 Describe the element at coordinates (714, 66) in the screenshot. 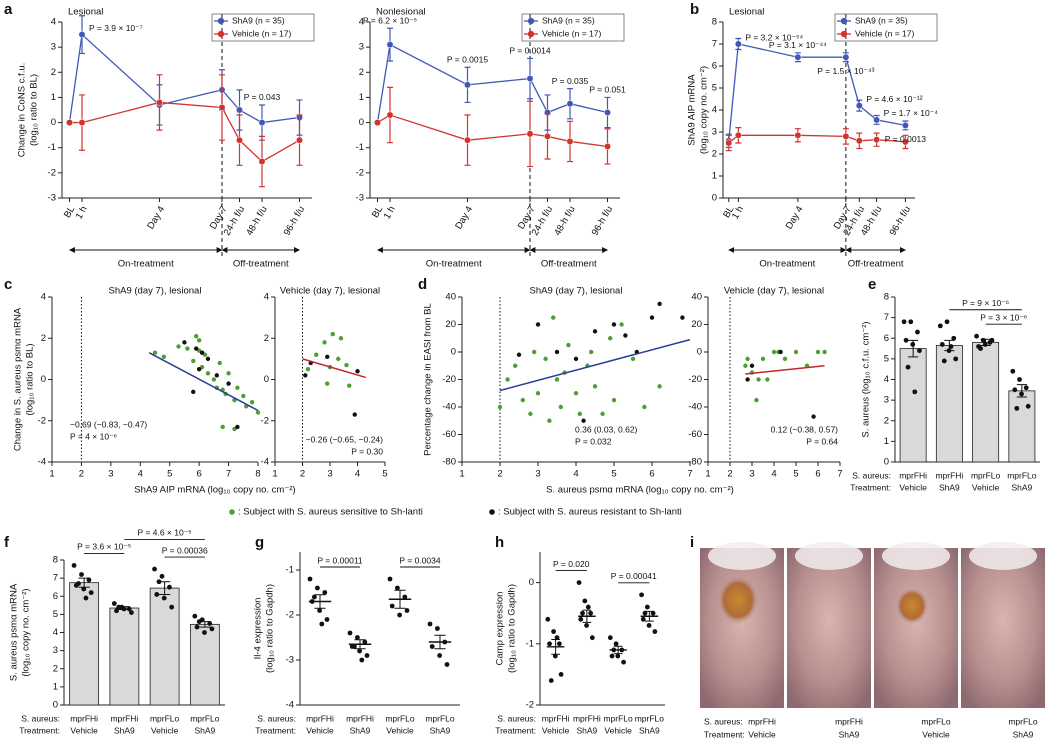

I see `y-tick-label: 6` at that location.